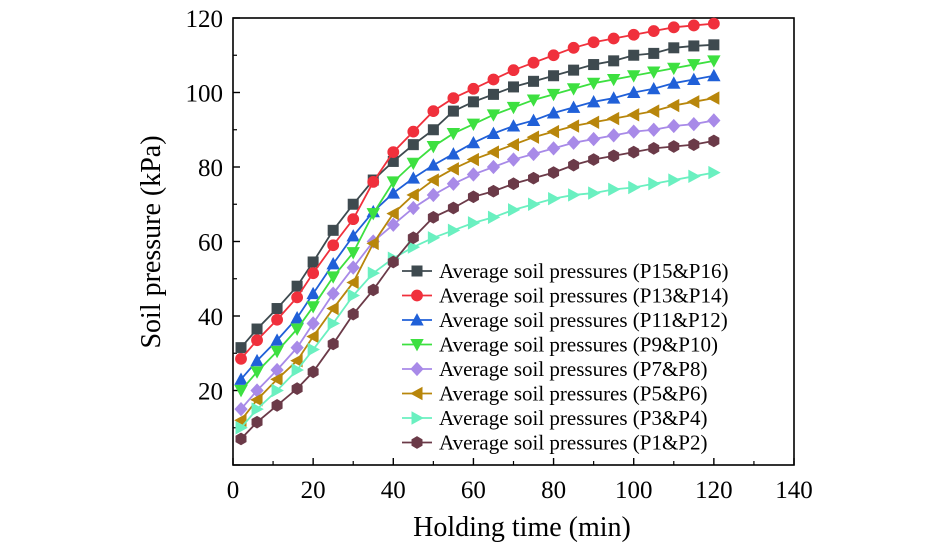 The width and height of the screenshot is (946, 548). I want to click on x-tick-label: 140, so click(794, 490).